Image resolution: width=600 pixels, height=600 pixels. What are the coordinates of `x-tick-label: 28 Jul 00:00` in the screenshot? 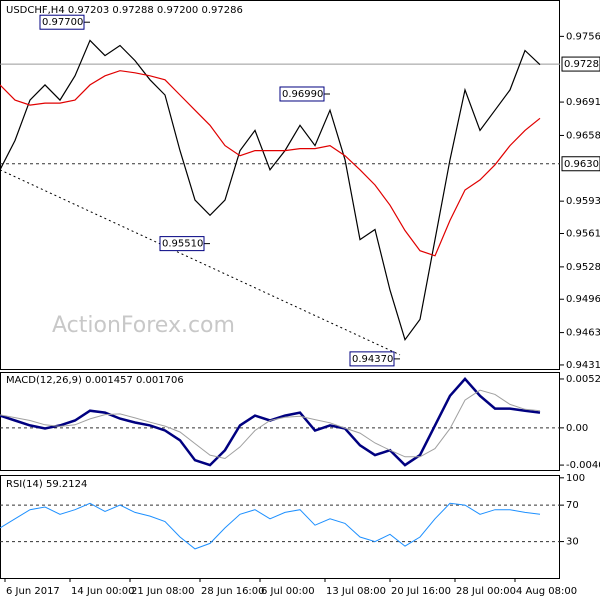 It's located at (486, 591).